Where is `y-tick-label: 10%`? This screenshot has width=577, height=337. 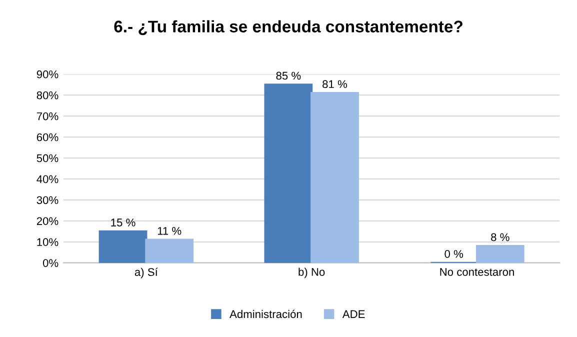 y-tick-label: 10% is located at coordinates (47, 242).